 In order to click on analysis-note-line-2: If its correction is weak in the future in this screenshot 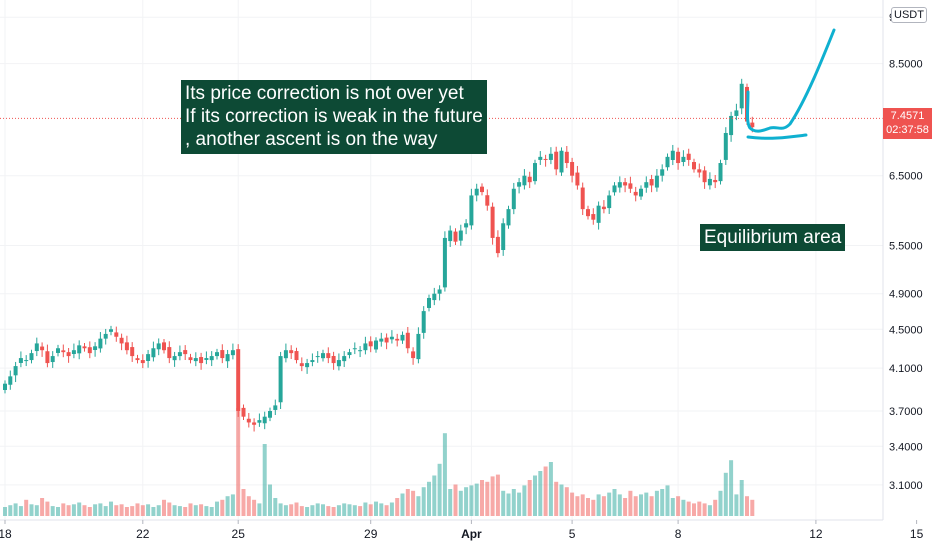, I will do `click(334, 117)`.